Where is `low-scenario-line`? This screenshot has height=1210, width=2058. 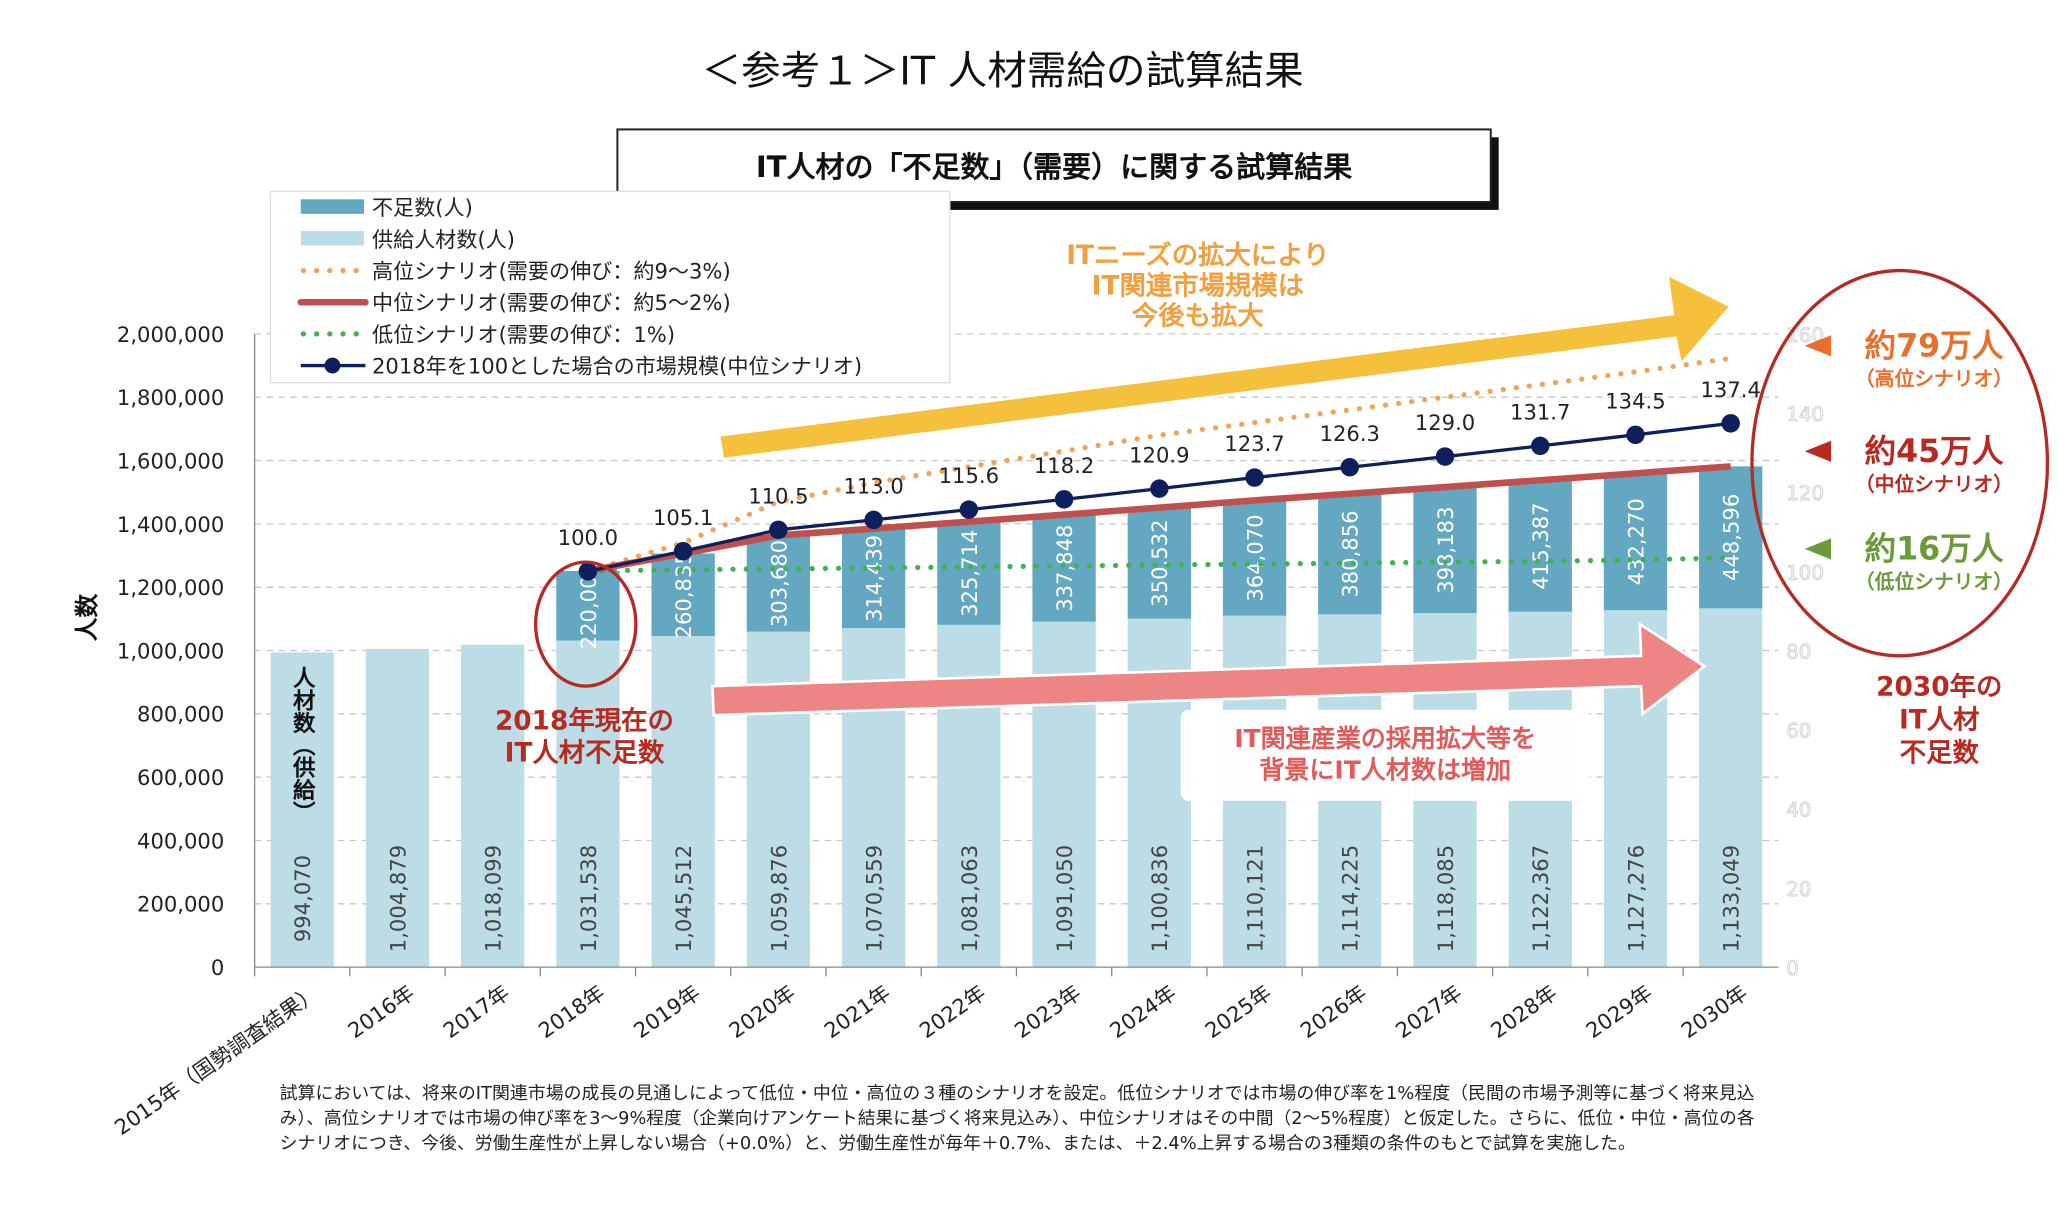 low-scenario-line is located at coordinates (1159, 564).